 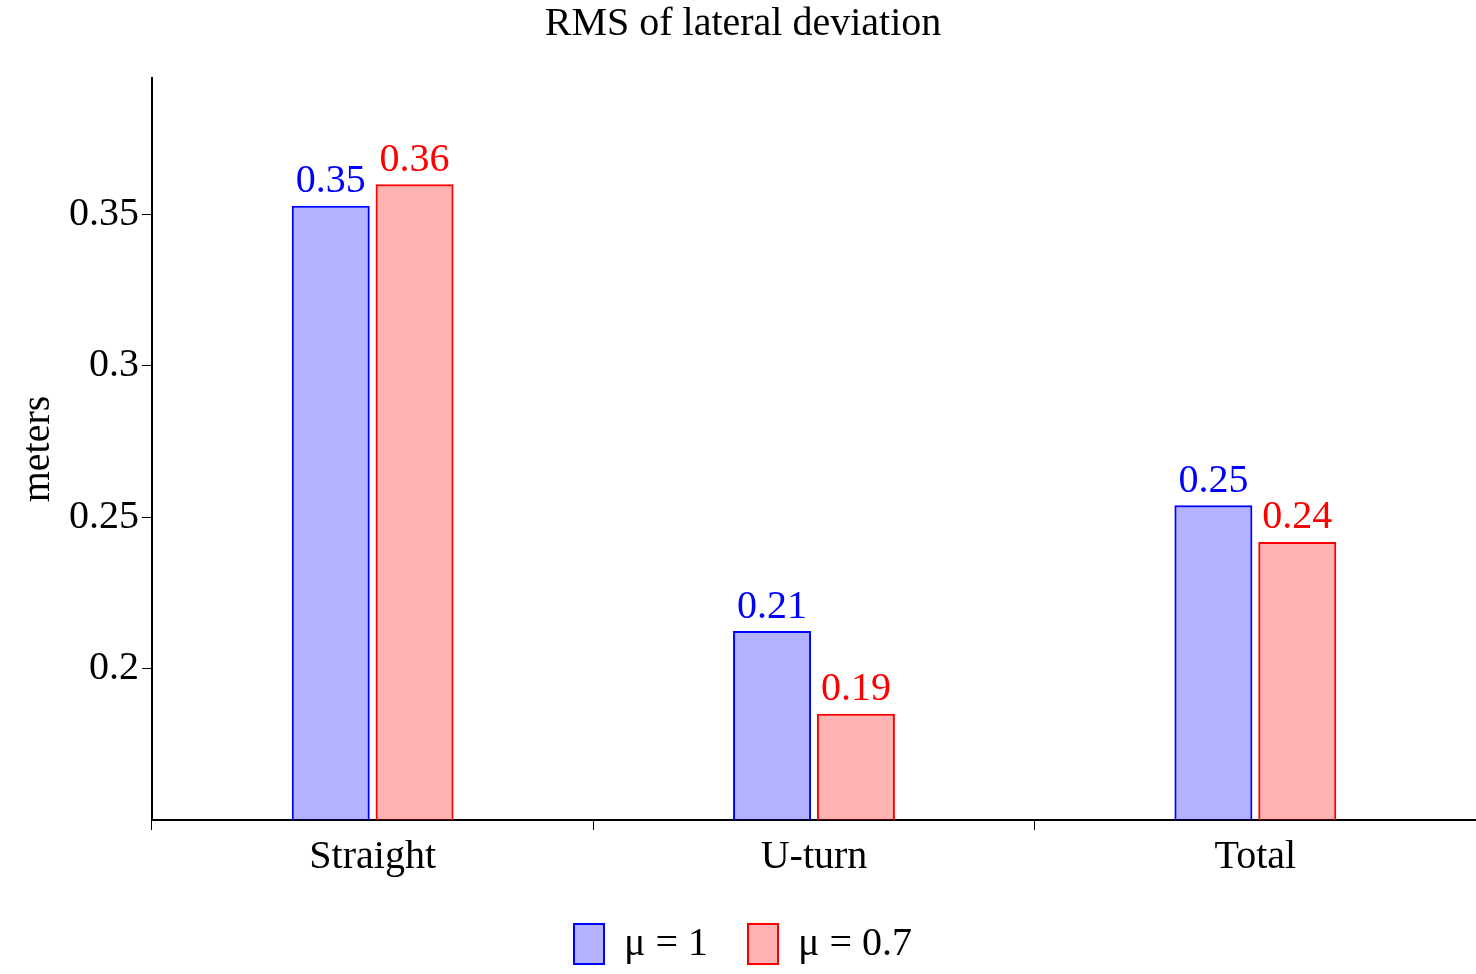 What do you see at coordinates (666, 941) in the screenshot?
I see `legend-label: μ = 1` at bounding box center [666, 941].